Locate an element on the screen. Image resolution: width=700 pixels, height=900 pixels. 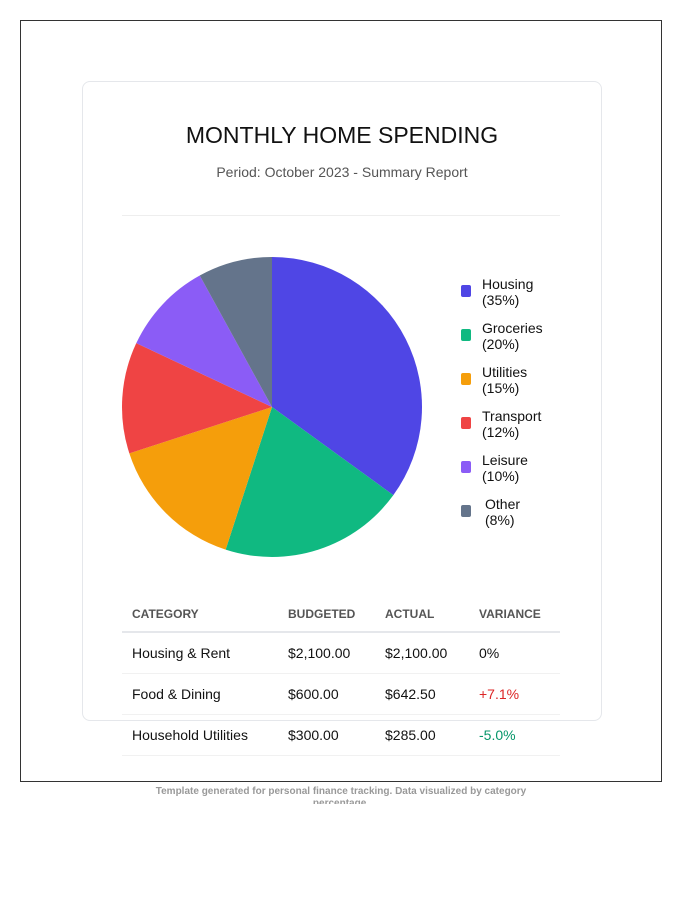
legend-category: Groceries is located at coordinates (512, 328).